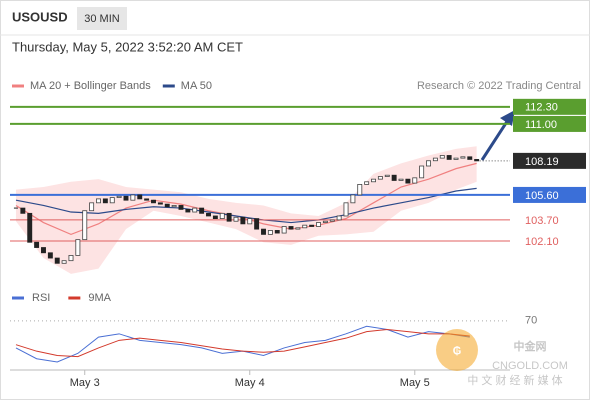 The image size is (590, 400). Describe the element at coordinates (246, 205) in the screenshot. I see `moving-average` at that location.